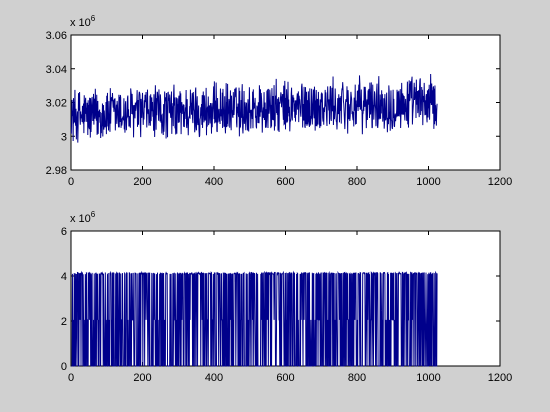  I want to click on y-tick-label: 6, so click(64, 232).